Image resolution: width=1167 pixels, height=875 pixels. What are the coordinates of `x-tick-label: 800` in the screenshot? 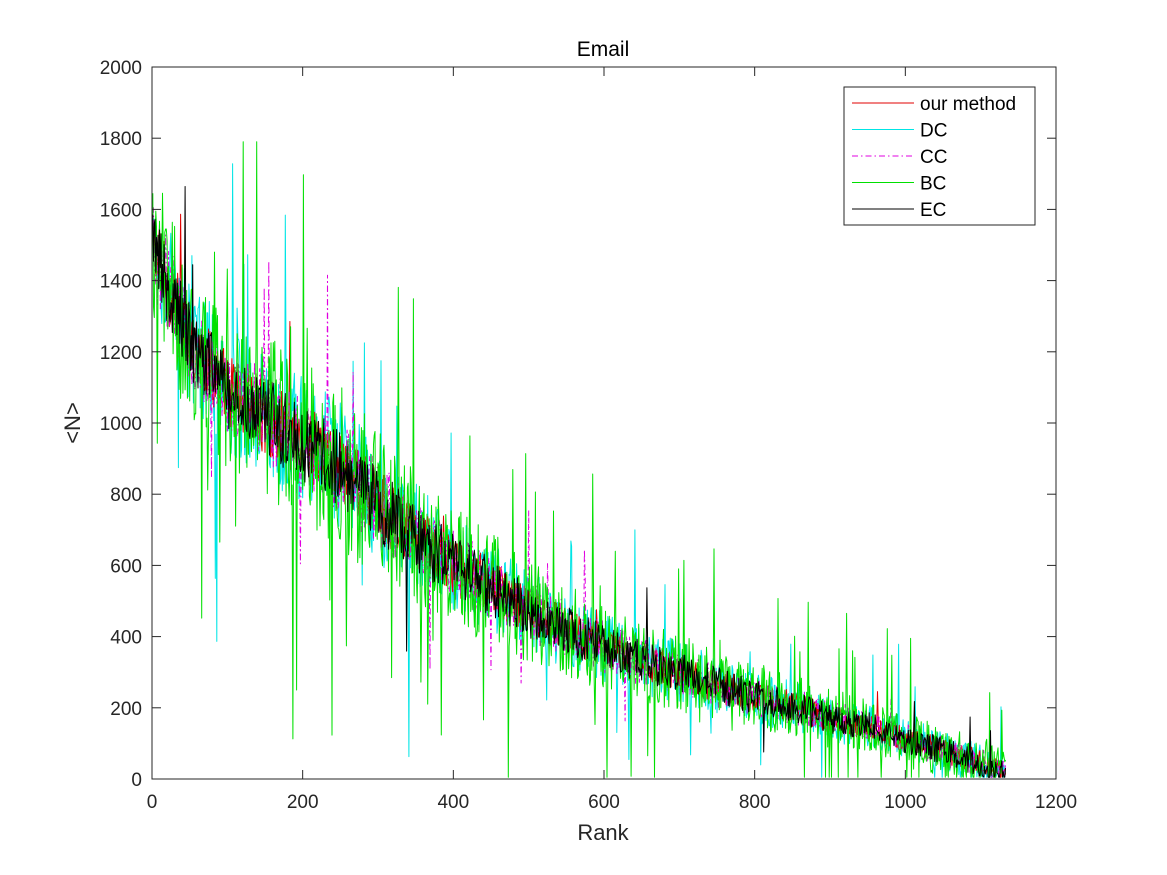 It's located at (755, 802).